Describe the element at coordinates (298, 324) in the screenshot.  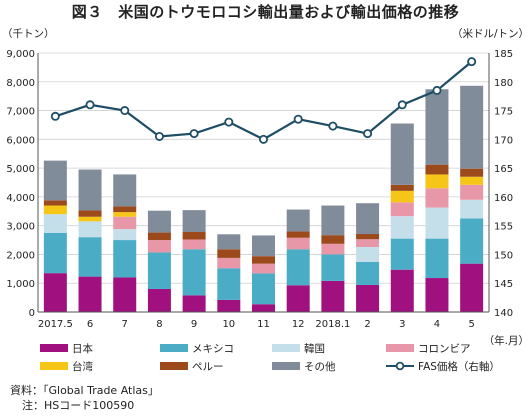
I see `x-tick-label: 12` at that location.